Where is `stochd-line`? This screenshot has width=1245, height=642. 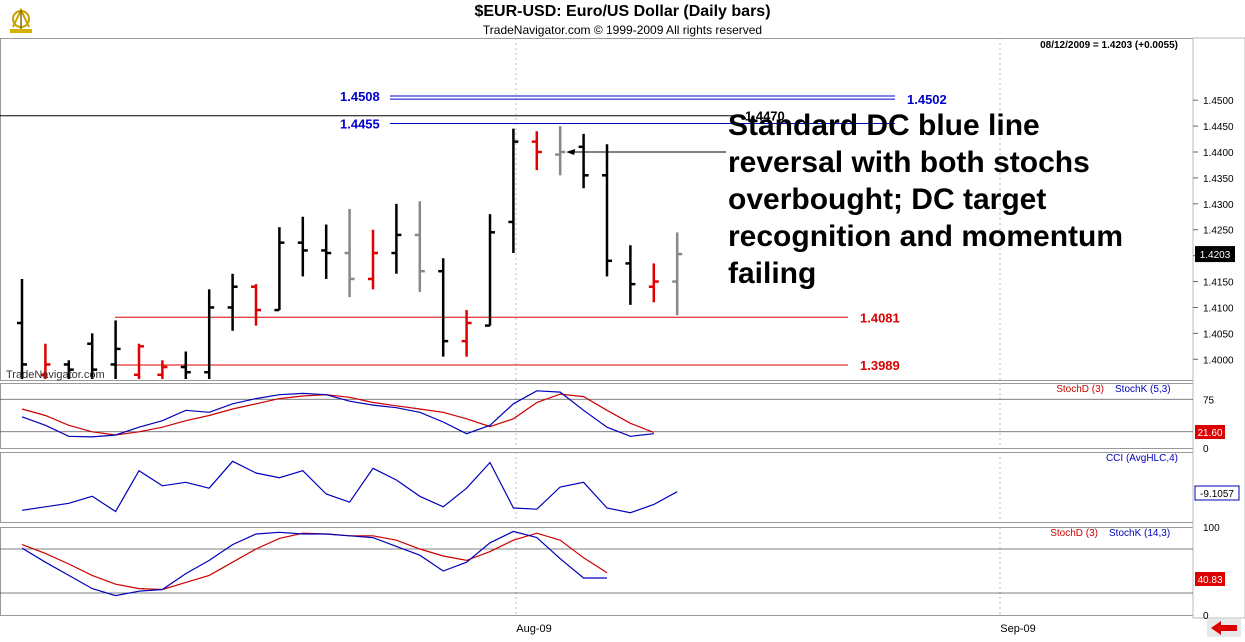
stochd-line is located at coordinates (338, 414).